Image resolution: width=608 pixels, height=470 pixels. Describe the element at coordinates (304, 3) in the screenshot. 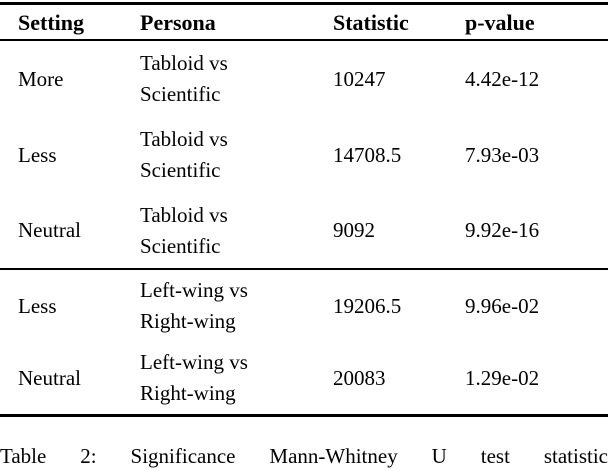

I see `table-top-rule` at that location.